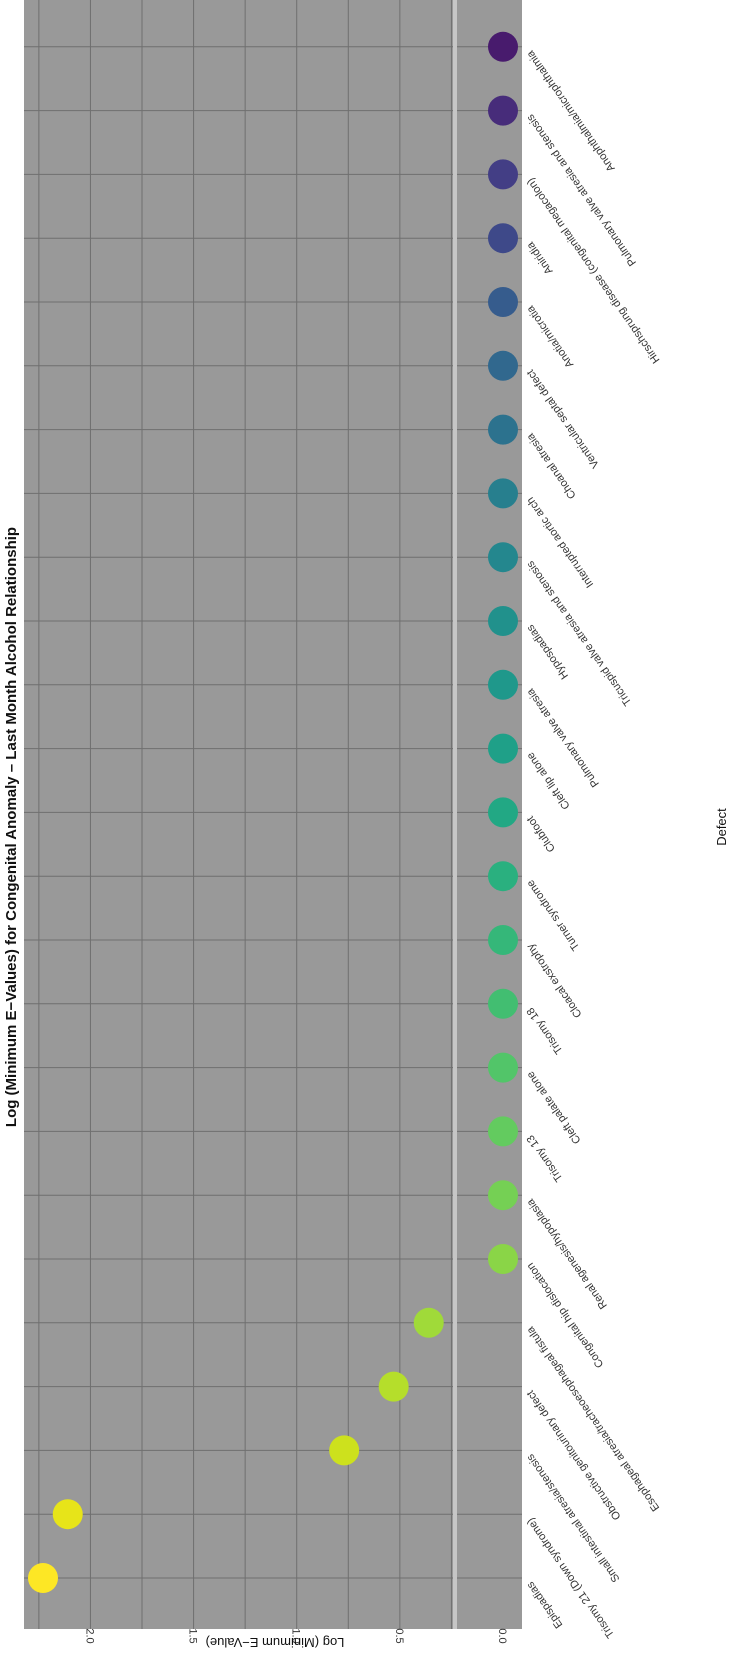  I want to click on y-tick-label: 1.0, so click(296, 1635).